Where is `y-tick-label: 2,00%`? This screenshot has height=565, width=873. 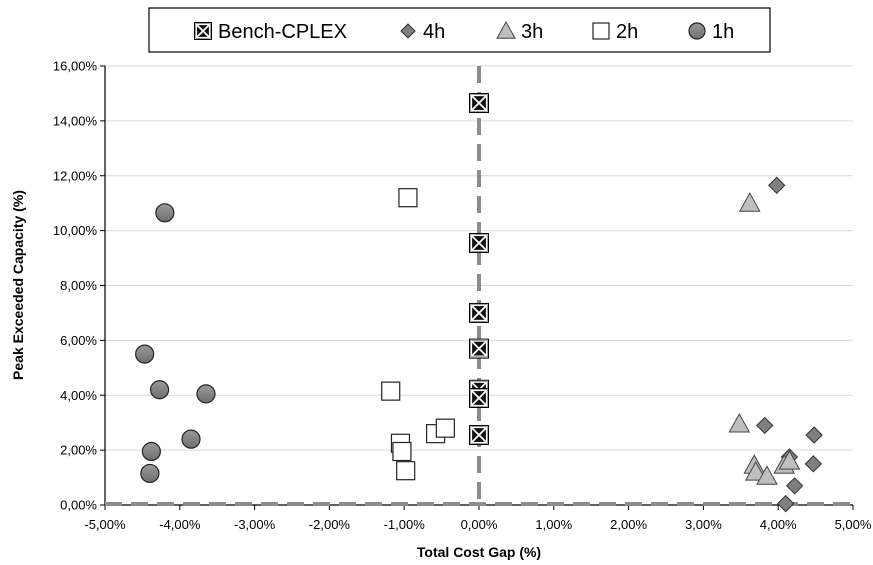 y-tick-label: 2,00% is located at coordinates (78, 450).